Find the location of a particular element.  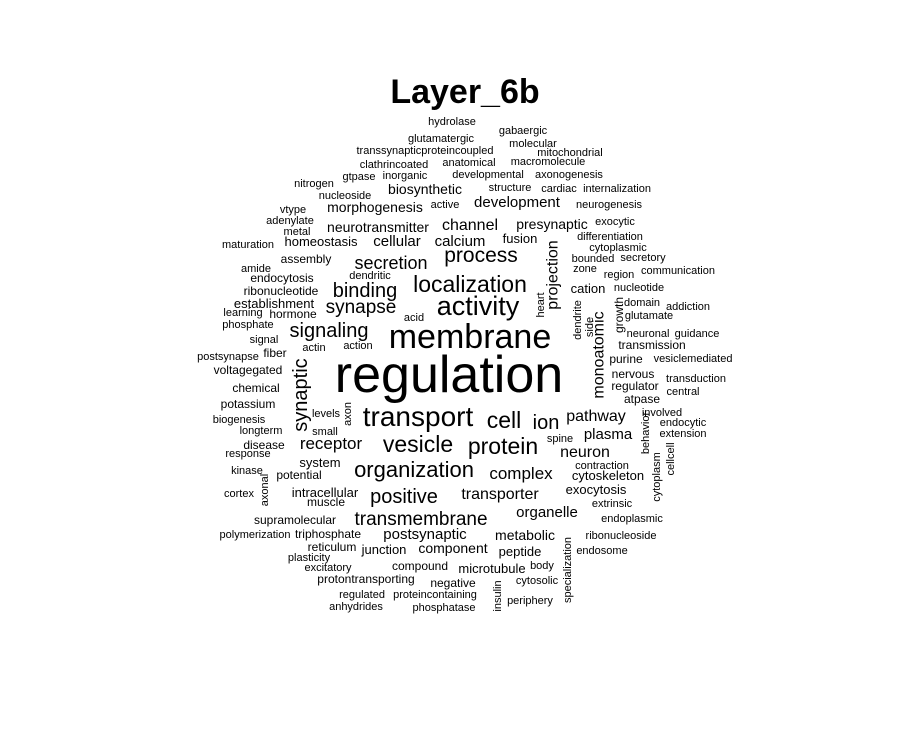

word-cytosolic: cytosolic is located at coordinates (537, 581).